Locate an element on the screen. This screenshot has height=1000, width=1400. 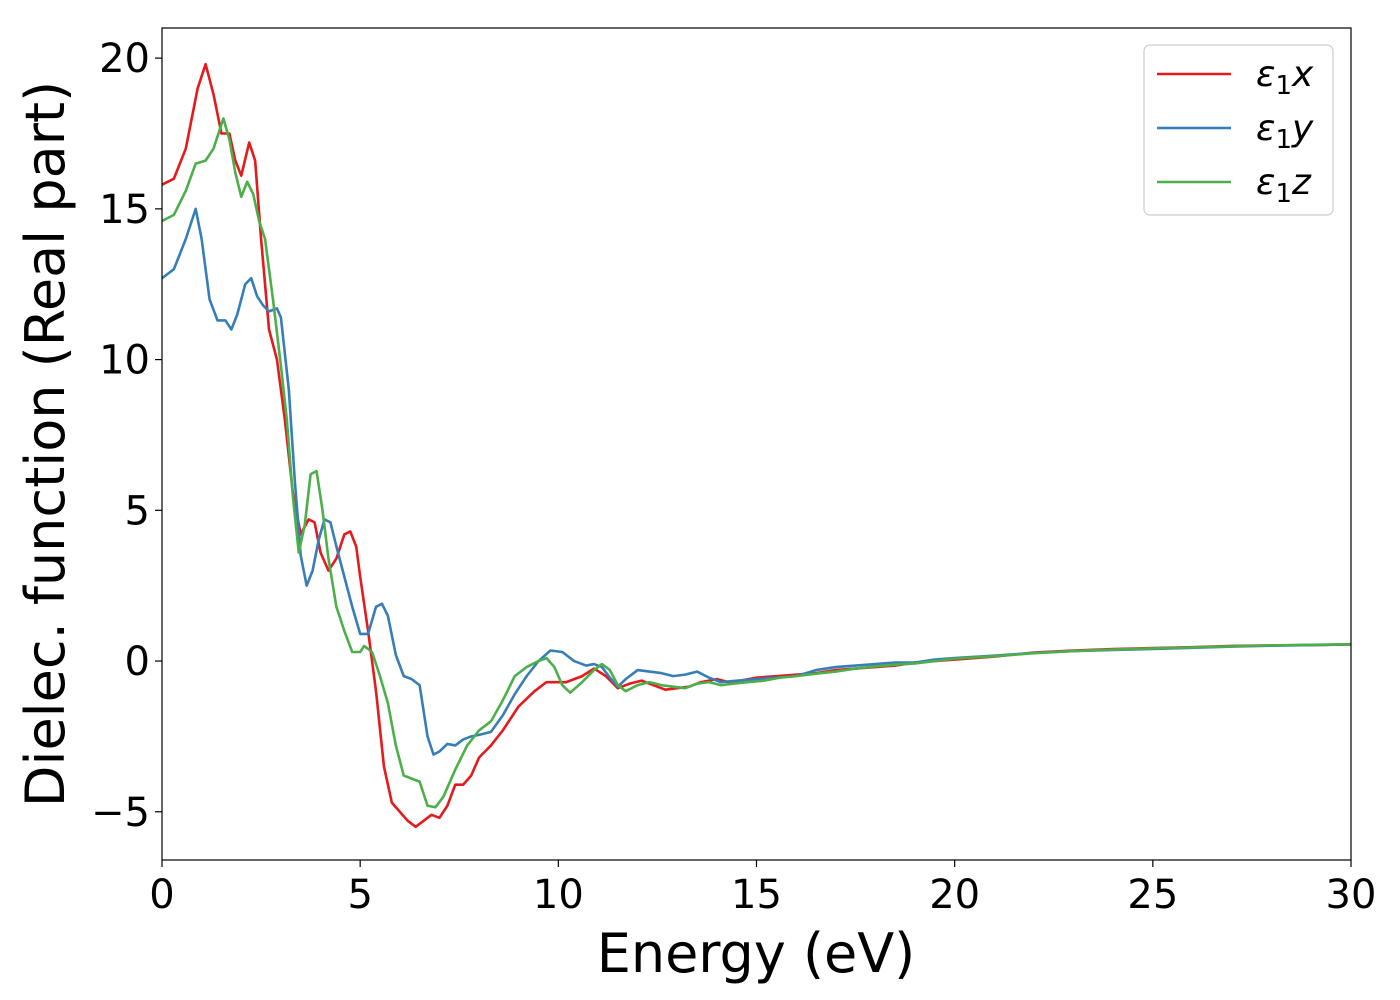
x-tick-label: 25 is located at coordinates (1152, 895).